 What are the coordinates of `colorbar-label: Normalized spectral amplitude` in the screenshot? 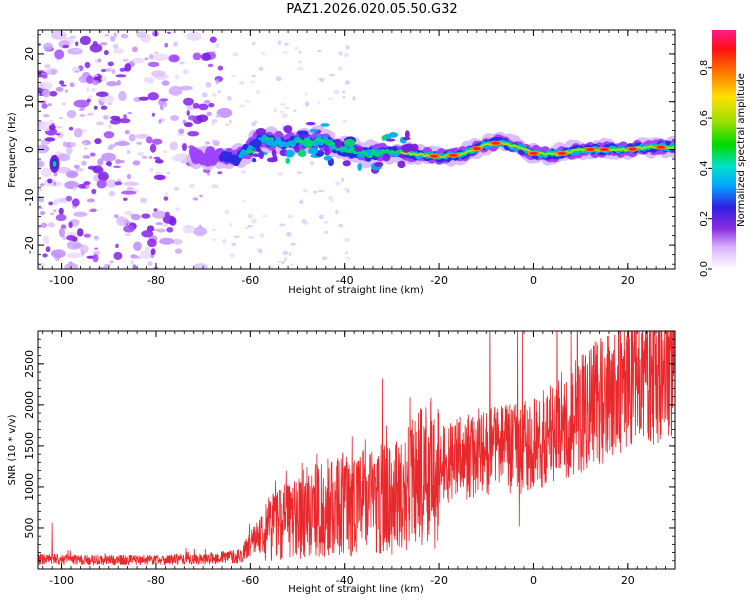 It's located at (741, 150).